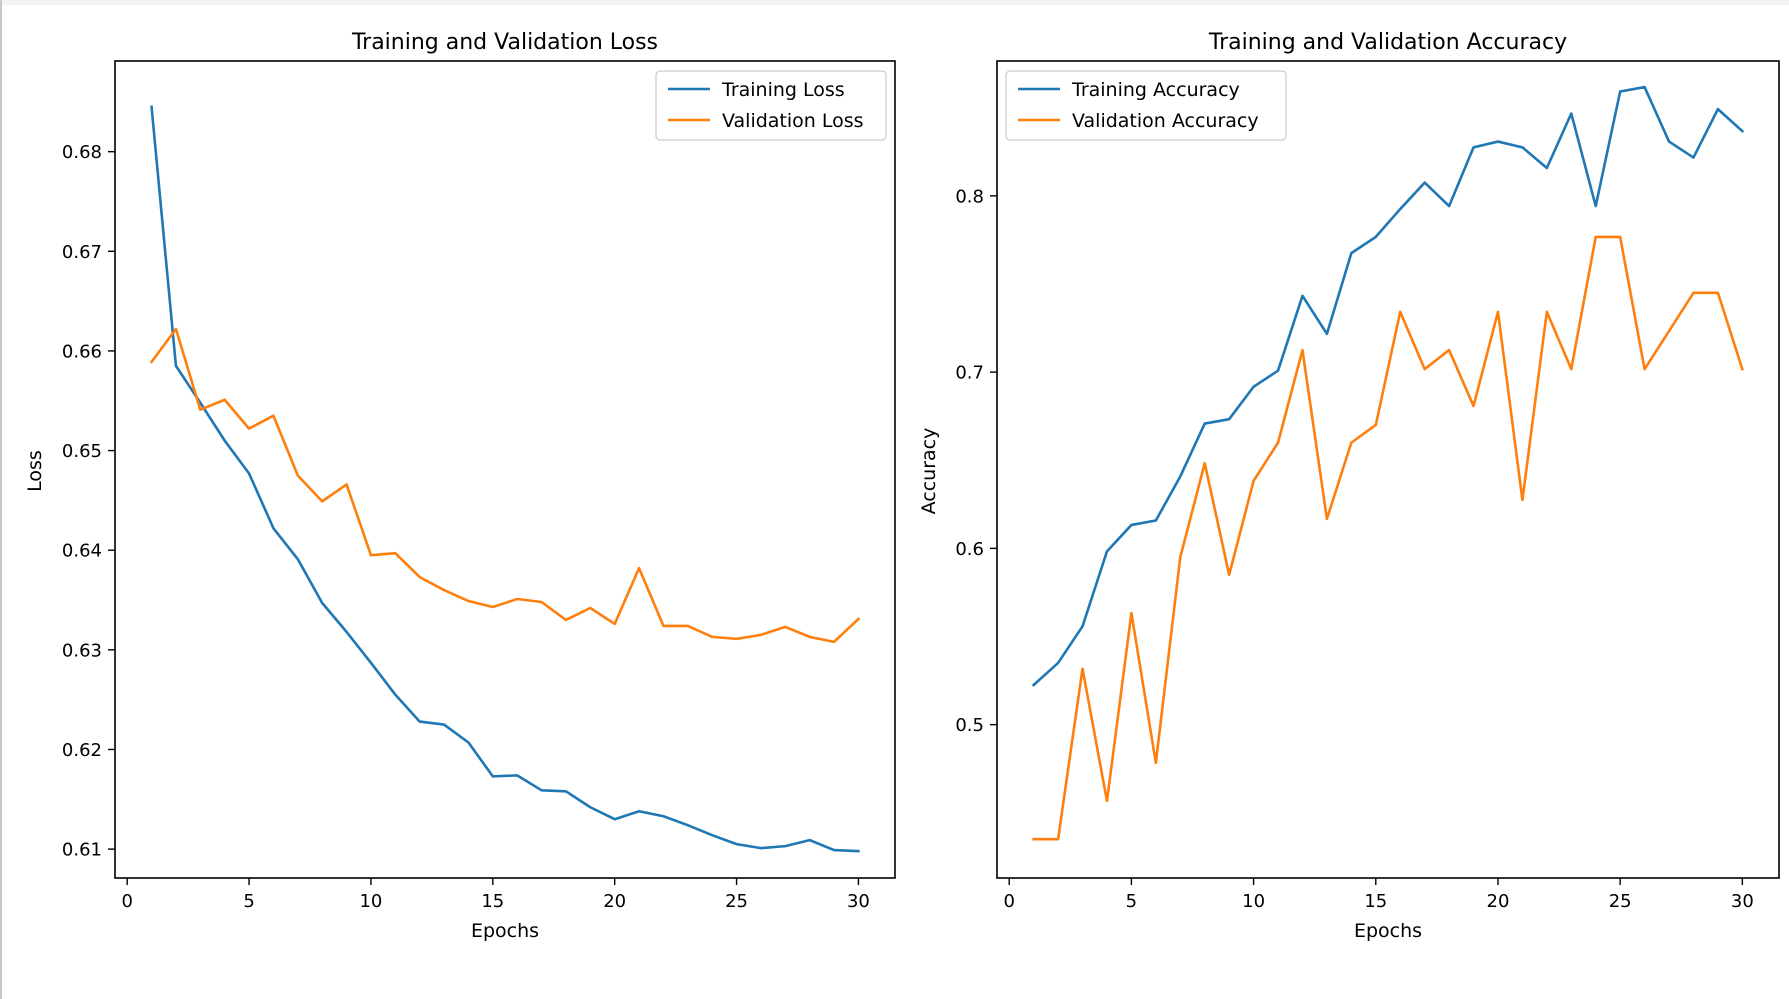 The width and height of the screenshot is (1789, 999). Describe the element at coordinates (1, 499) in the screenshot. I see `left-edge` at that location.